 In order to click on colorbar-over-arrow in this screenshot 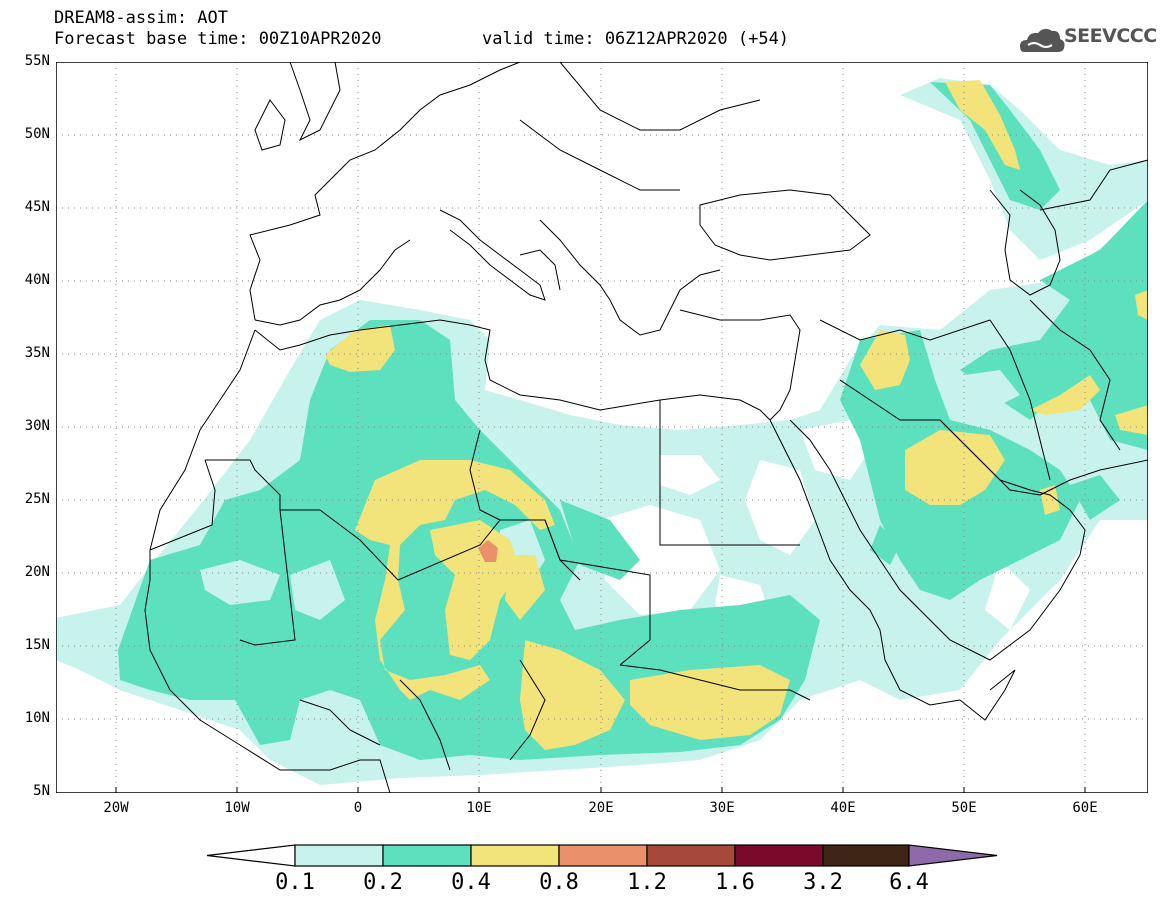, I will do `click(953, 855)`.